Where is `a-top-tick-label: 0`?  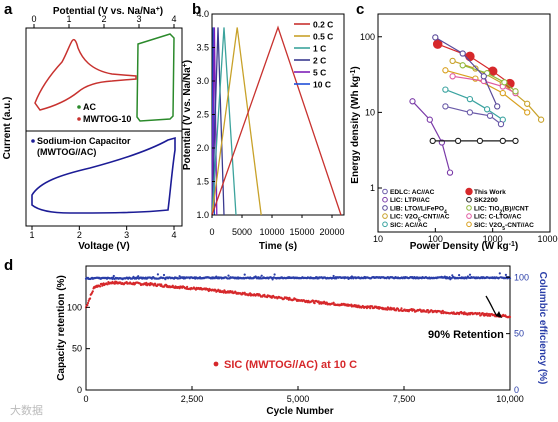
a-top-tick-label: 0 is located at coordinates (33, 19).